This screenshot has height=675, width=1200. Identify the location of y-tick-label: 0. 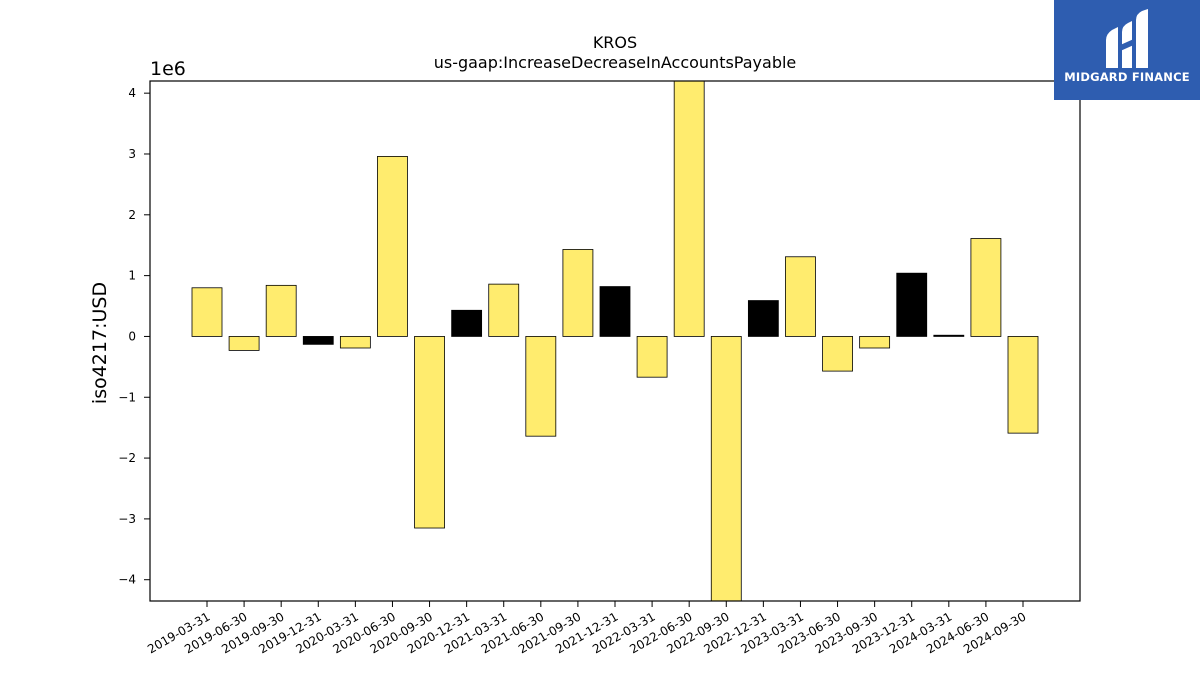
(132, 336).